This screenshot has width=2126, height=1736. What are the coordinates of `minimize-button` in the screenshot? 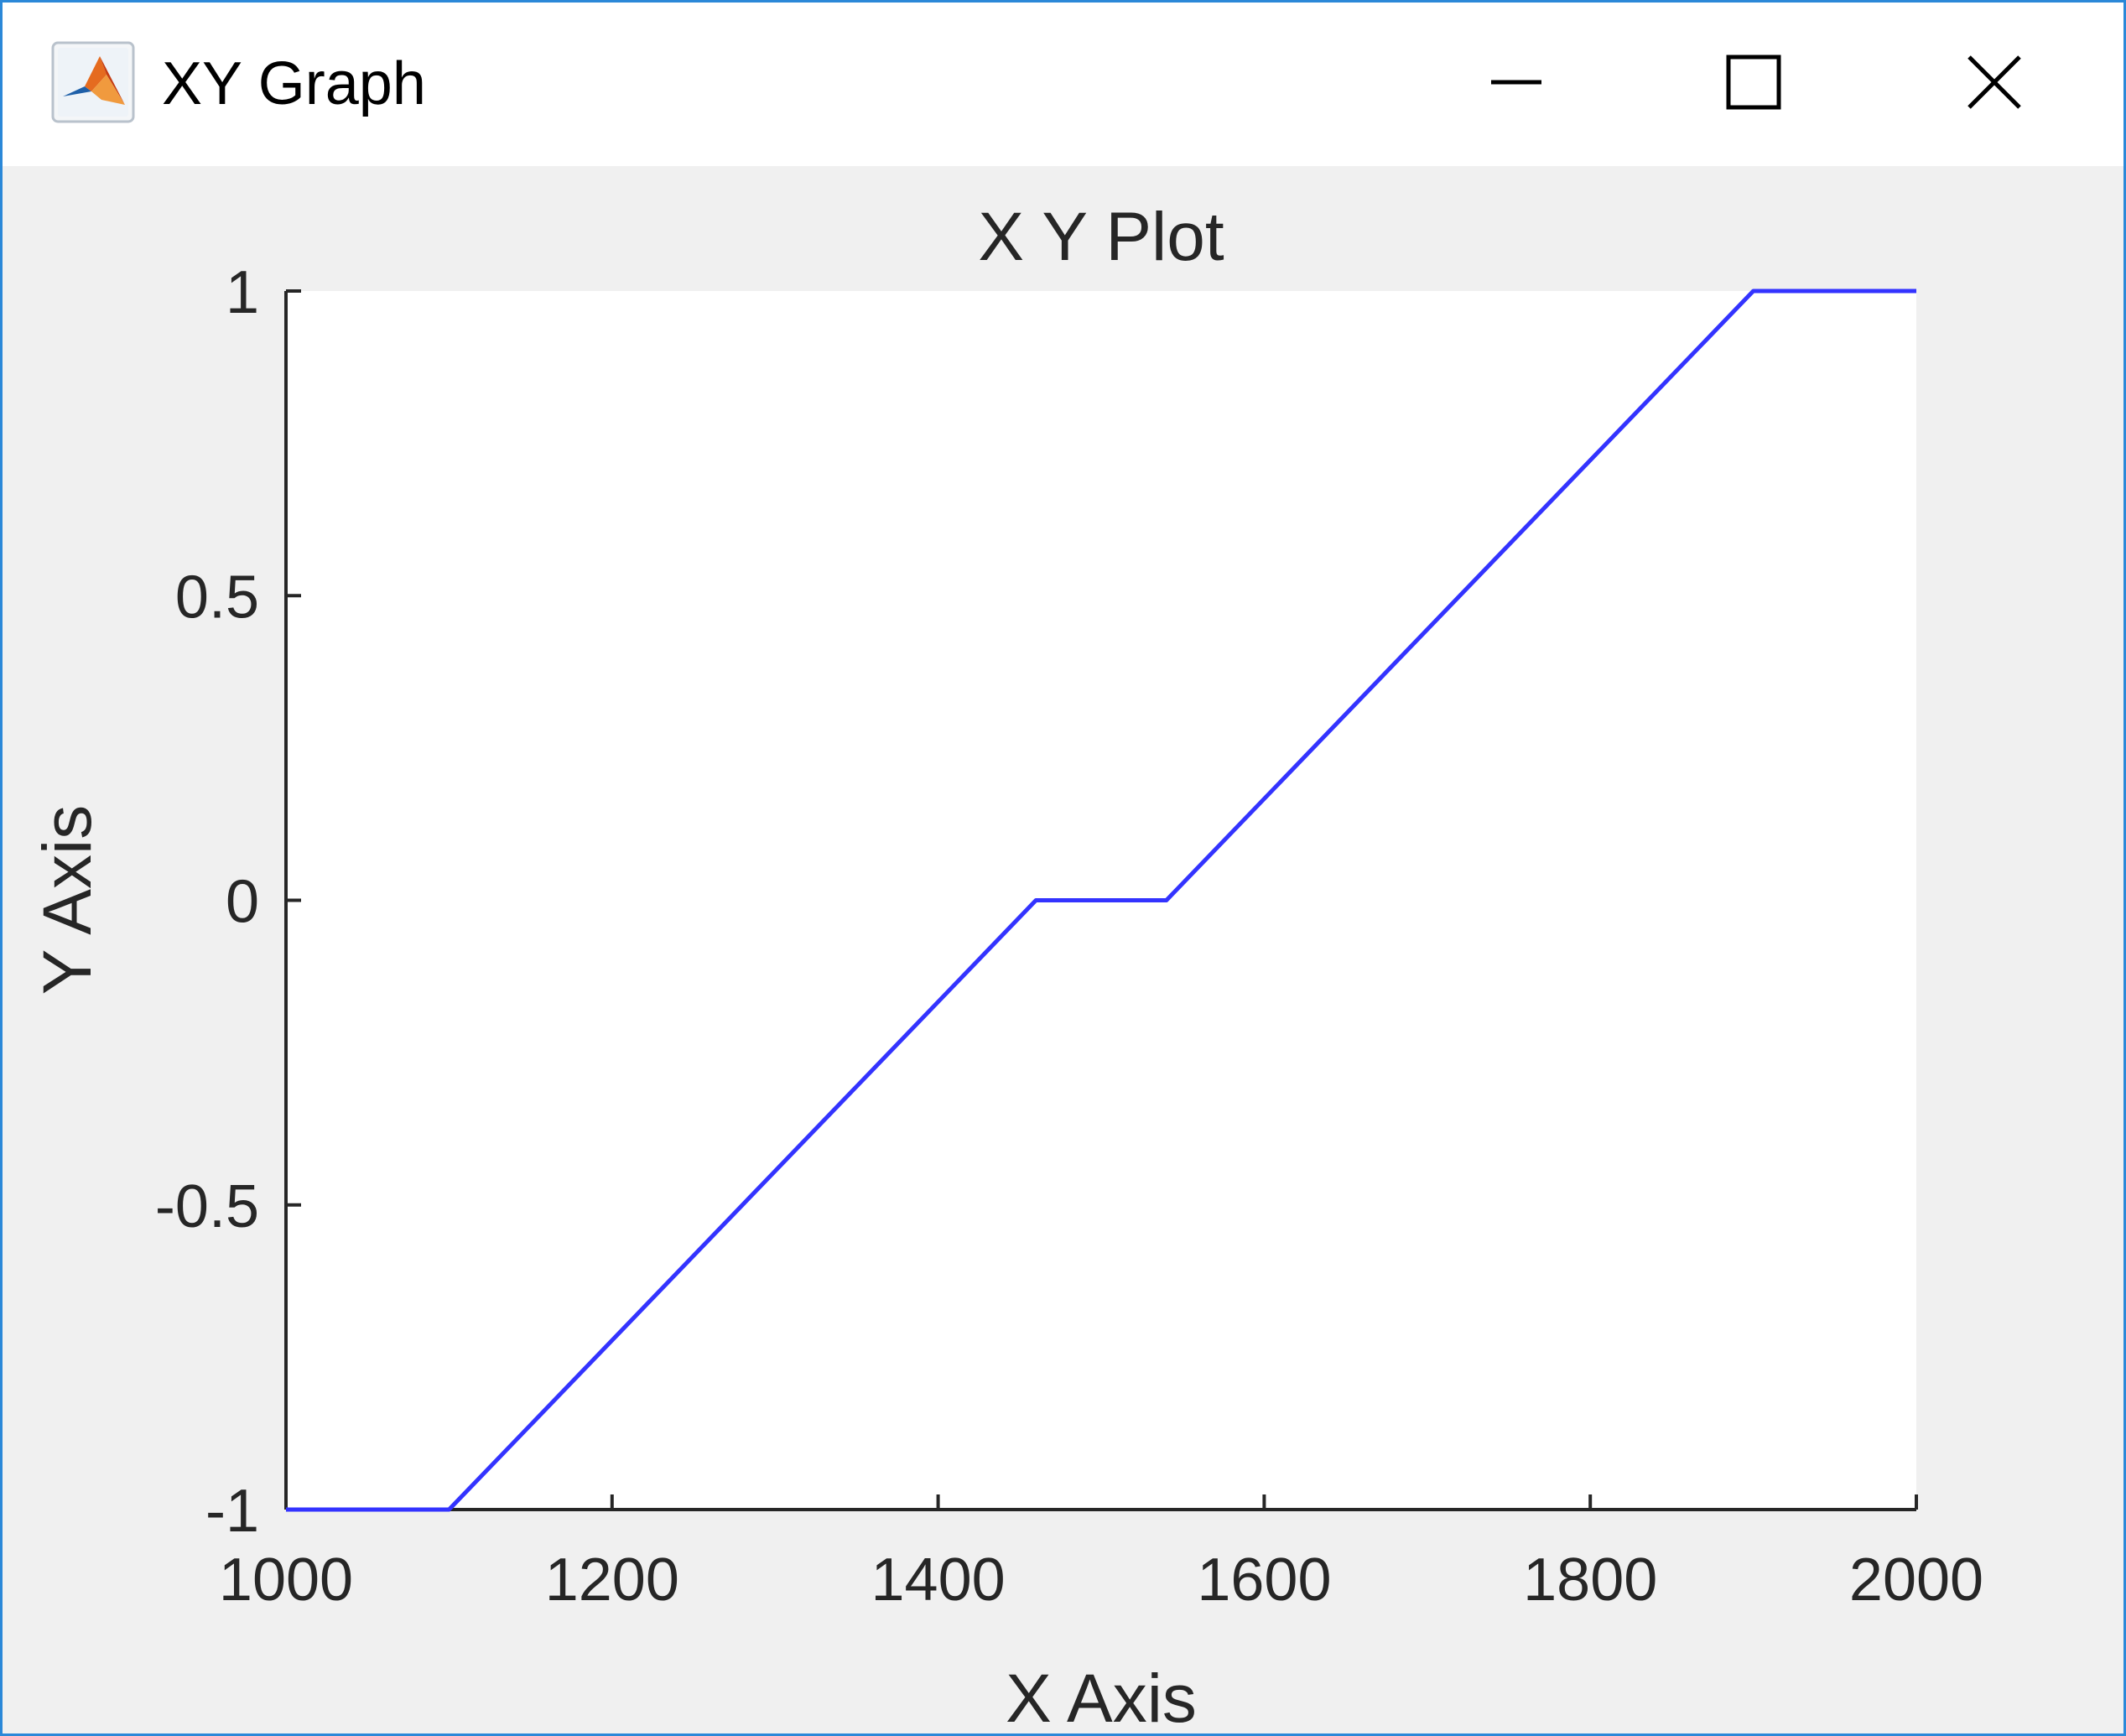 It's located at (1516, 82).